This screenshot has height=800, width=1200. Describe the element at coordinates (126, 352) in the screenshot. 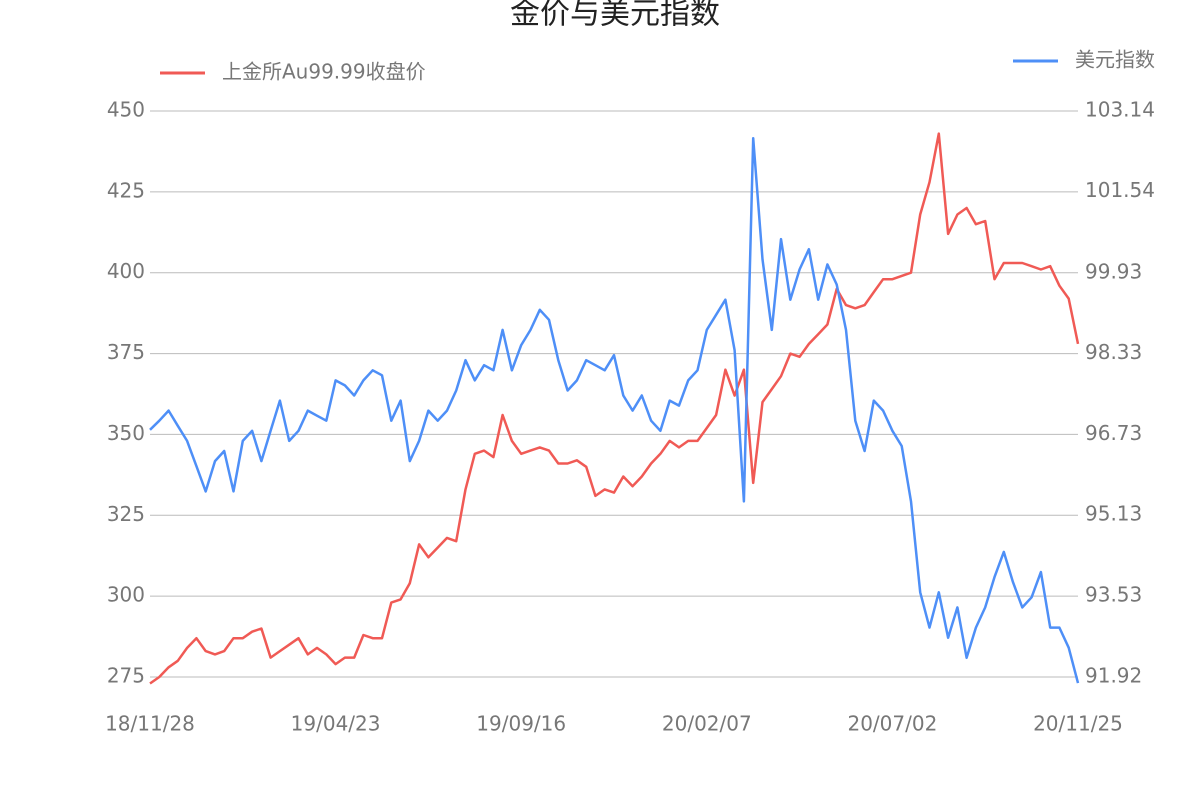

I see `y-tick-label: 375` at that location.